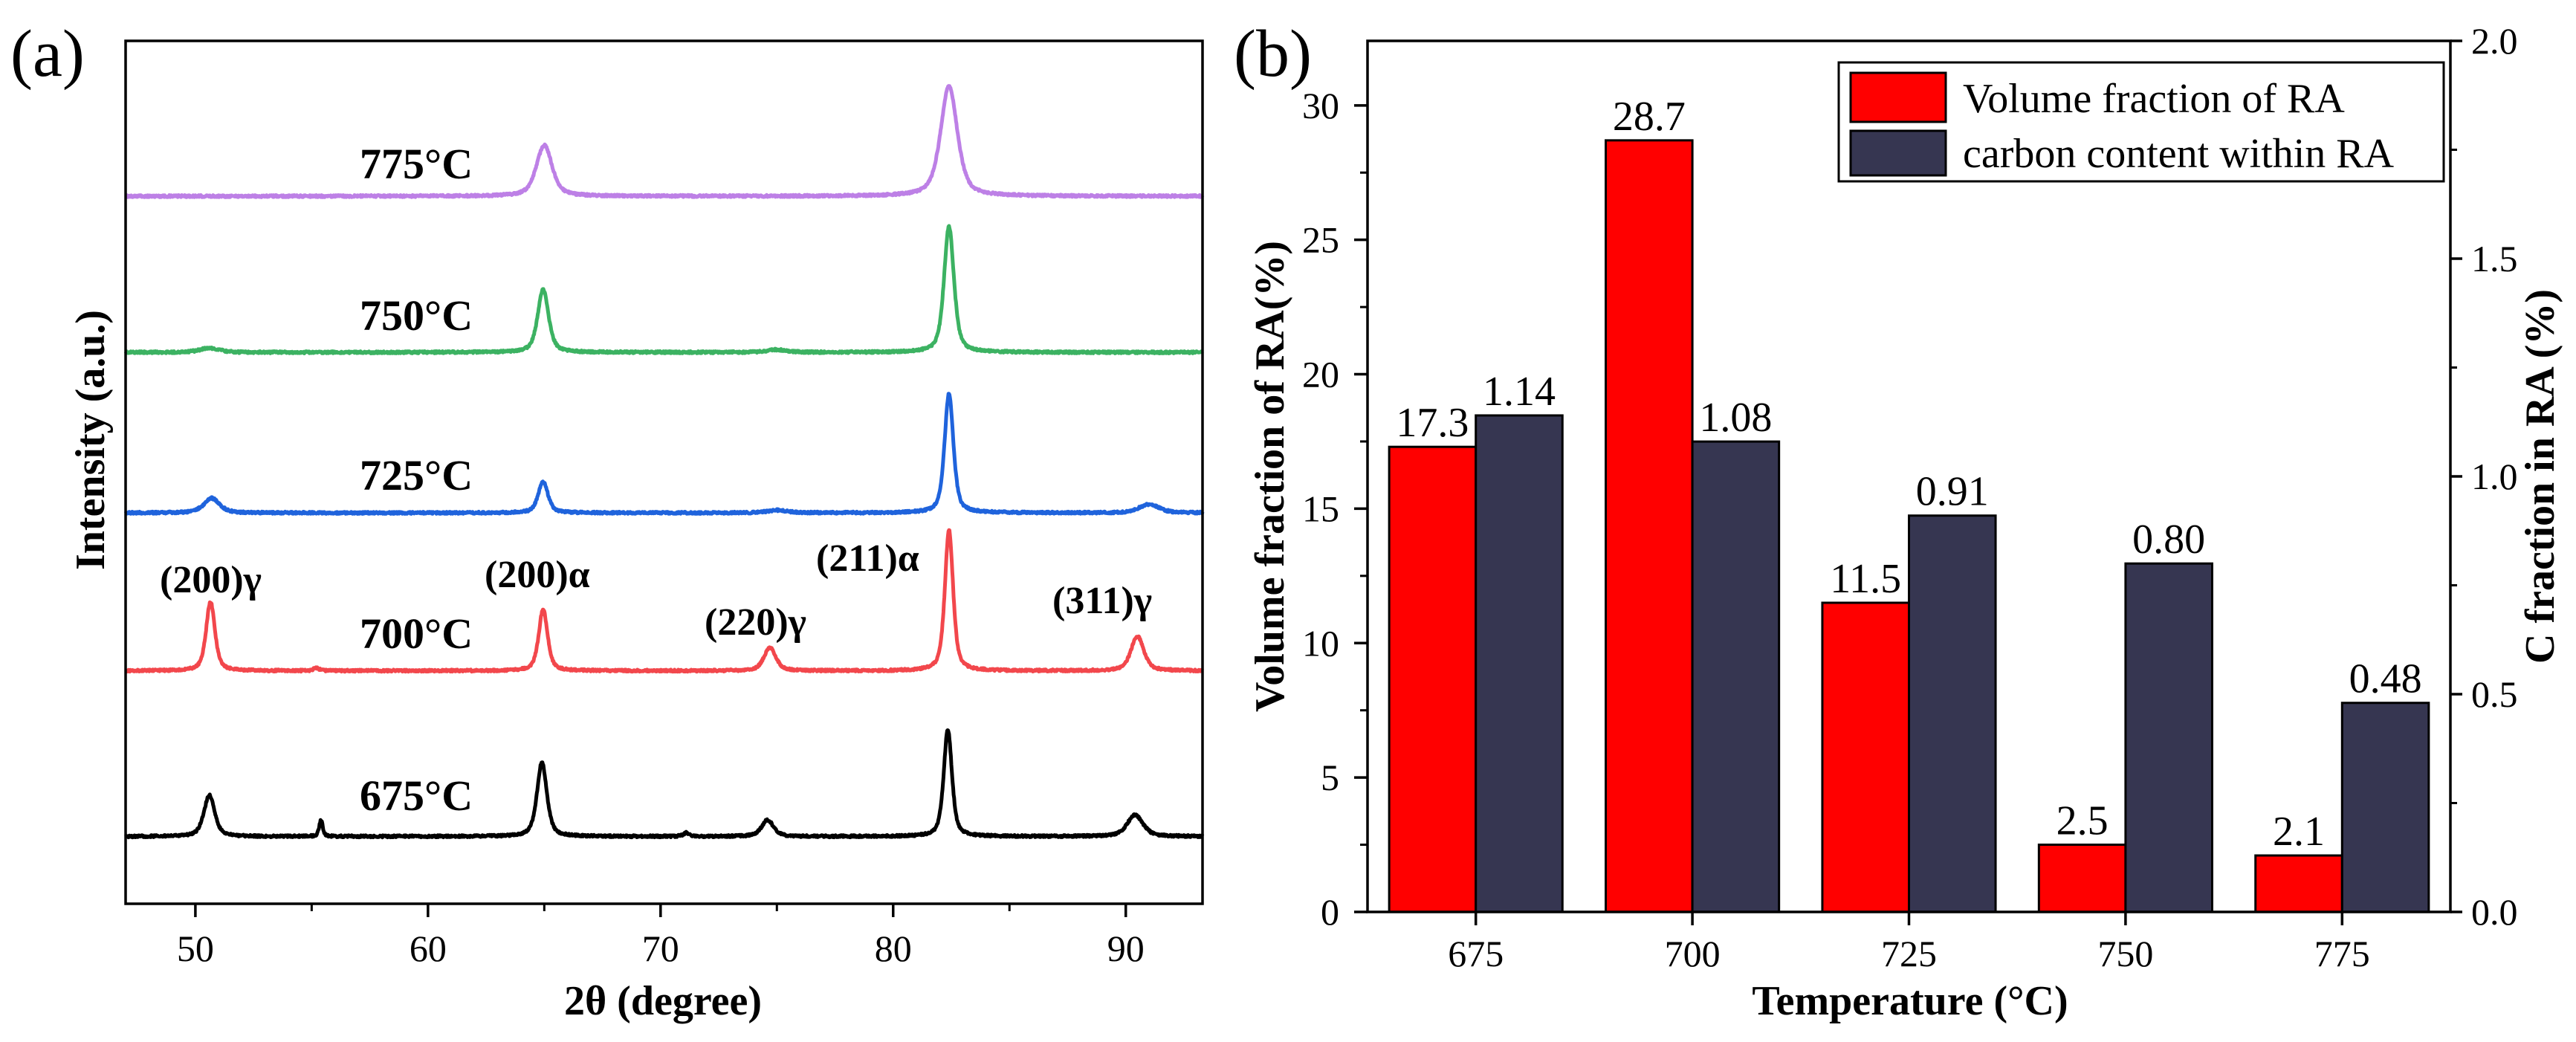 This screenshot has height=1042, width=2576. Describe the element at coordinates (1273, 54) in the screenshot. I see `panel-b-label: (b)` at that location.